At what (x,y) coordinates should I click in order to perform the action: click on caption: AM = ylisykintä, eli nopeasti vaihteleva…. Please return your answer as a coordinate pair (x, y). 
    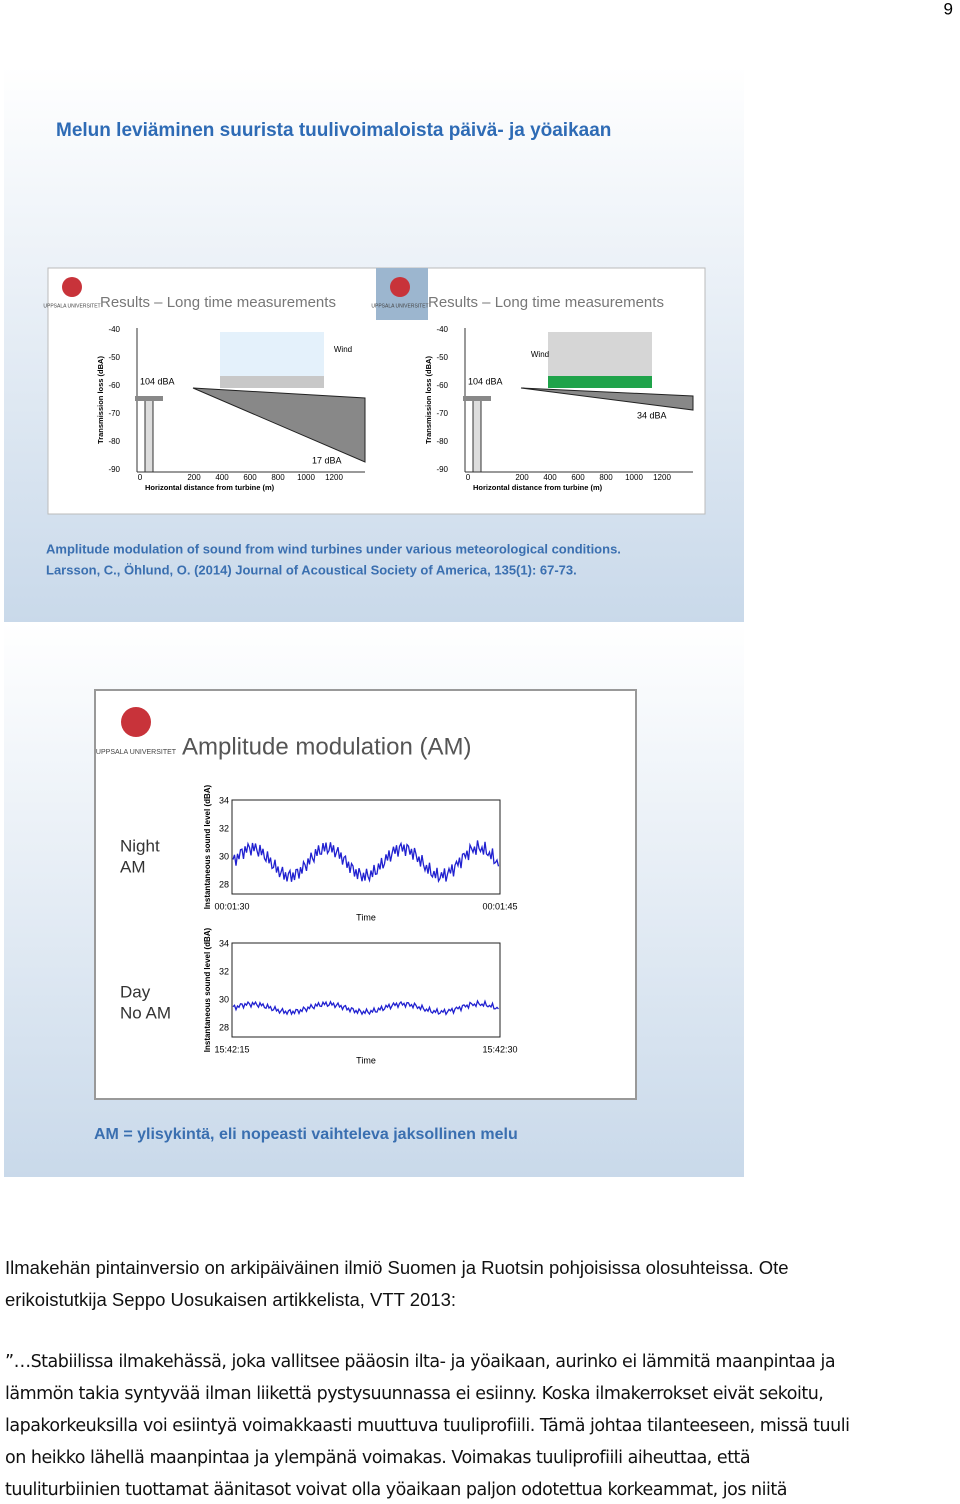
    Looking at the image, I should click on (306, 1134).